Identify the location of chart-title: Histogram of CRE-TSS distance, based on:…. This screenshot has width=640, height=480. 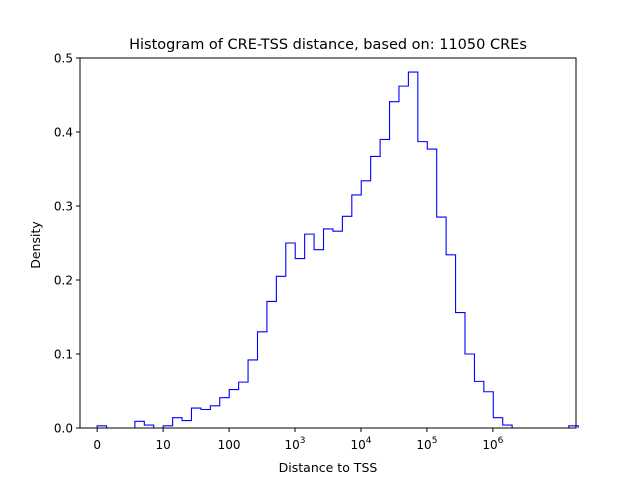
(328, 45).